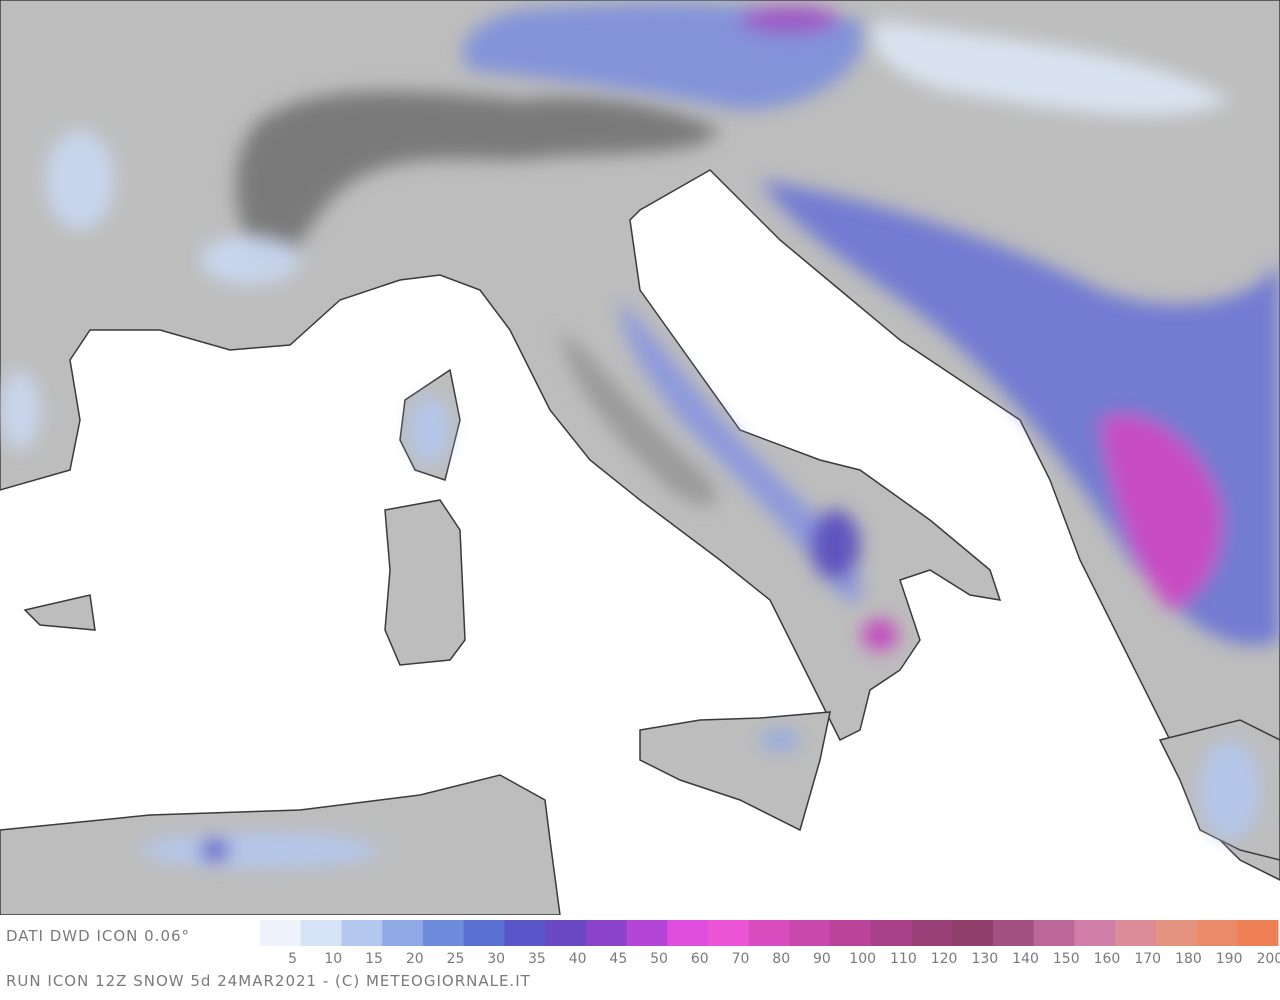 This screenshot has width=1280, height=1000. What do you see at coordinates (1025, 959) in the screenshot?
I see `scale-tick-label: 140` at bounding box center [1025, 959].